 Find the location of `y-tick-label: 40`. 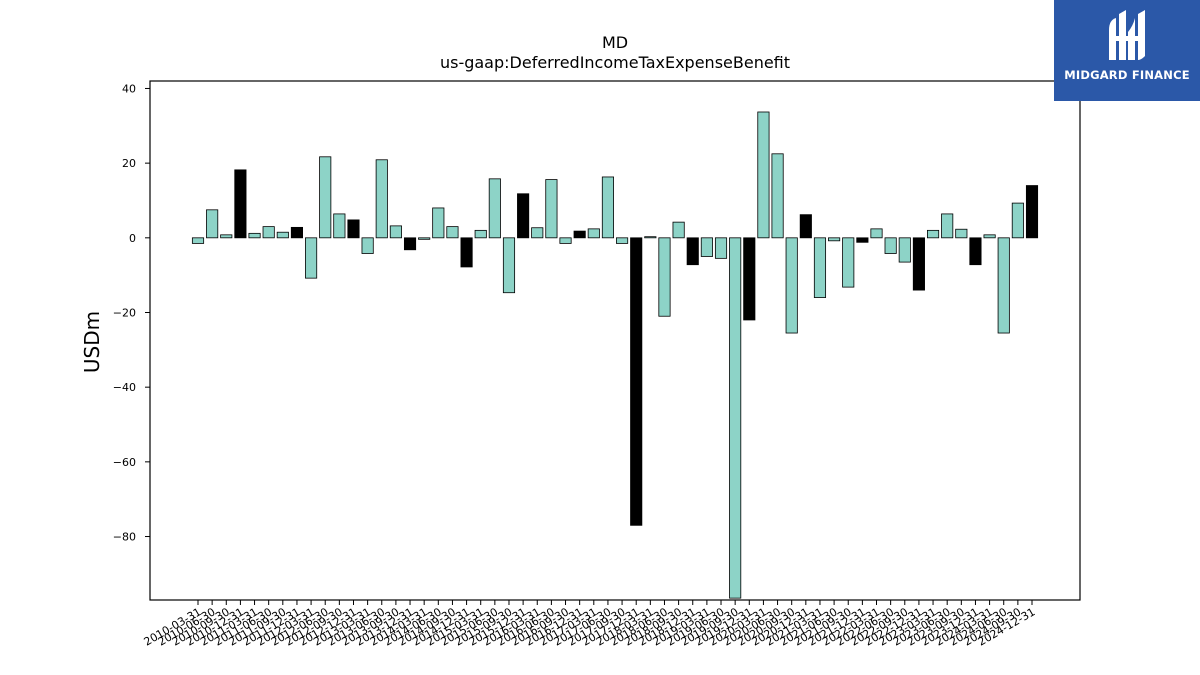

y-tick-label: 40 is located at coordinates (129, 88).